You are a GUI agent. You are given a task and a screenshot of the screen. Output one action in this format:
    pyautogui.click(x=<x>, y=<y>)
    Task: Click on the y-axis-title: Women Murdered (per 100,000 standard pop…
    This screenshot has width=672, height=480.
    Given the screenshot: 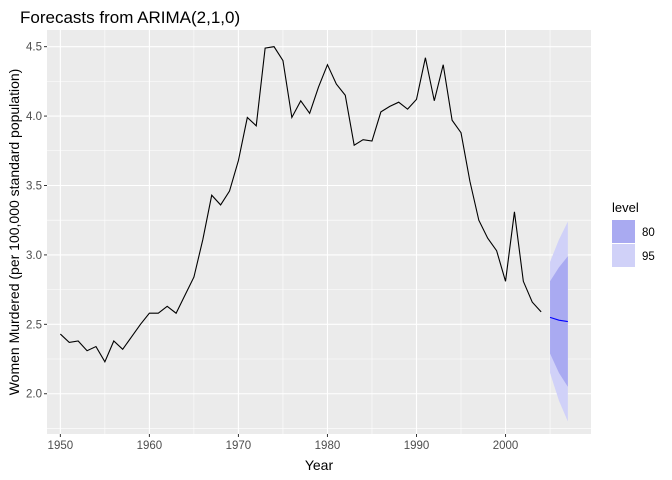 What is the action you would take?
    pyautogui.click(x=14, y=232)
    